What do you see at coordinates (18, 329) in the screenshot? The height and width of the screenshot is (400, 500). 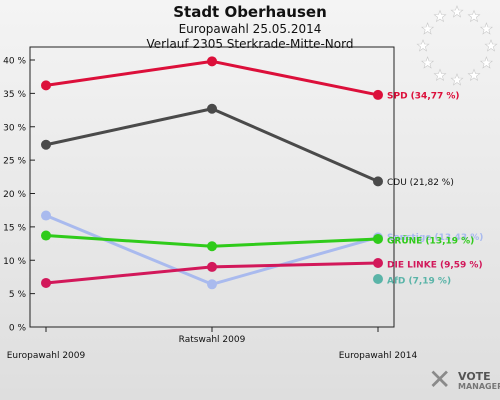 I see `y-tick-label: 0 %` at bounding box center [18, 329].